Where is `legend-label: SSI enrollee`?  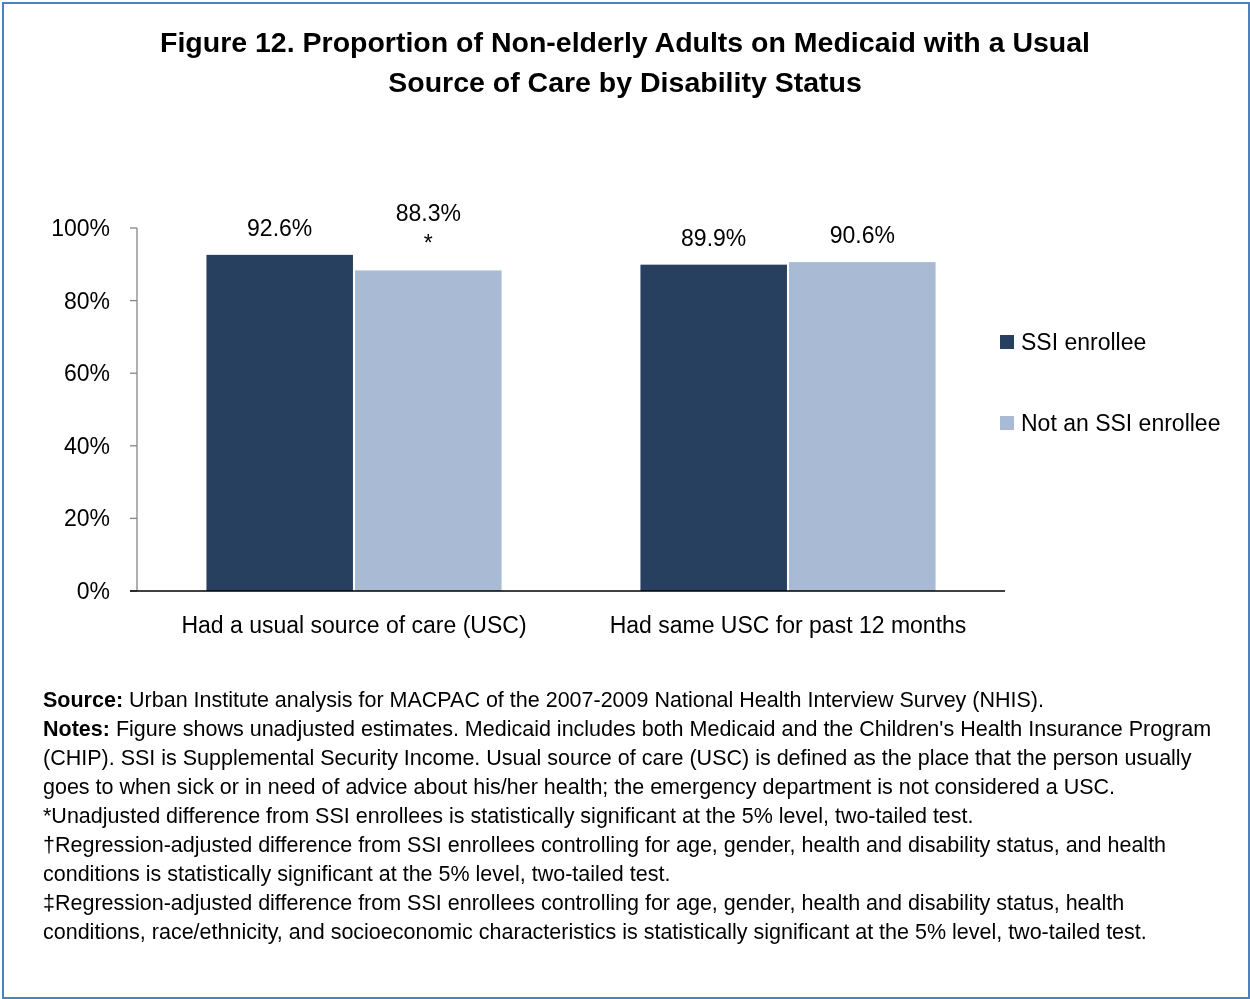 legend-label: SSI enrollee is located at coordinates (1084, 342).